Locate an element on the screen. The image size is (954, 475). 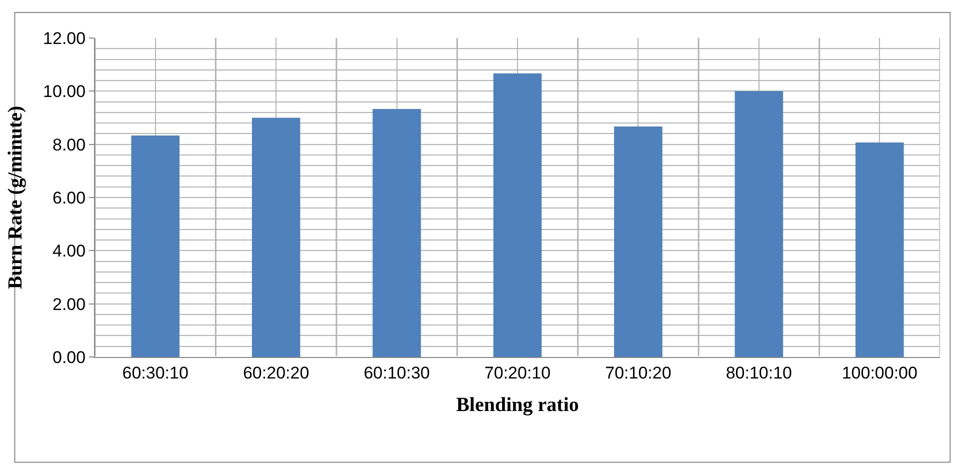
x-tick-label: 100:00:00 is located at coordinates (880, 372).